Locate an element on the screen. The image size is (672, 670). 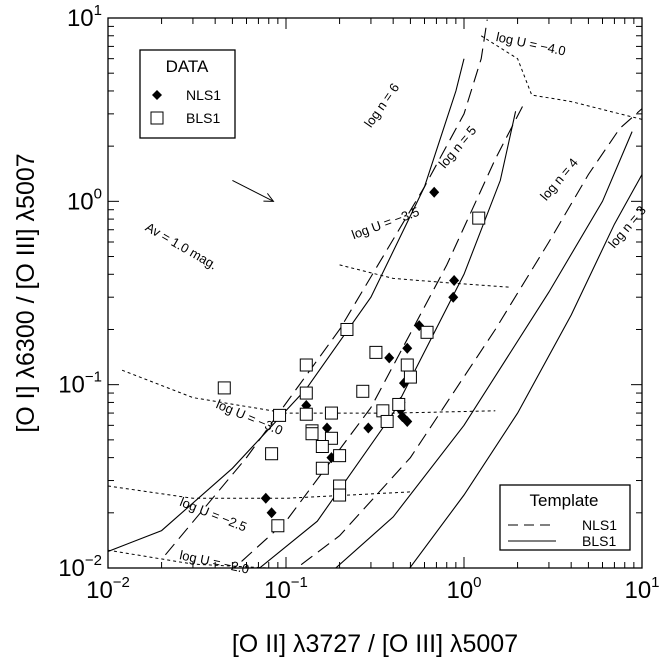
annotation-log-u-2-0: log U = −2.0 is located at coordinates (214, 561).